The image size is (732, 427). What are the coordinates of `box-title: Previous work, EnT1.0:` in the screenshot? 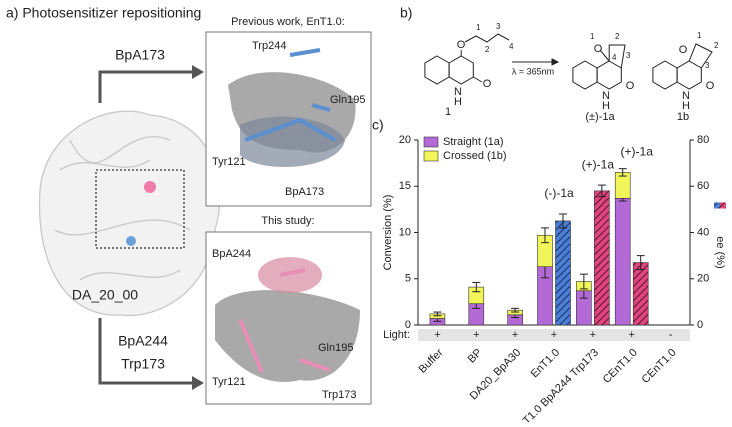 It's located at (288, 22).